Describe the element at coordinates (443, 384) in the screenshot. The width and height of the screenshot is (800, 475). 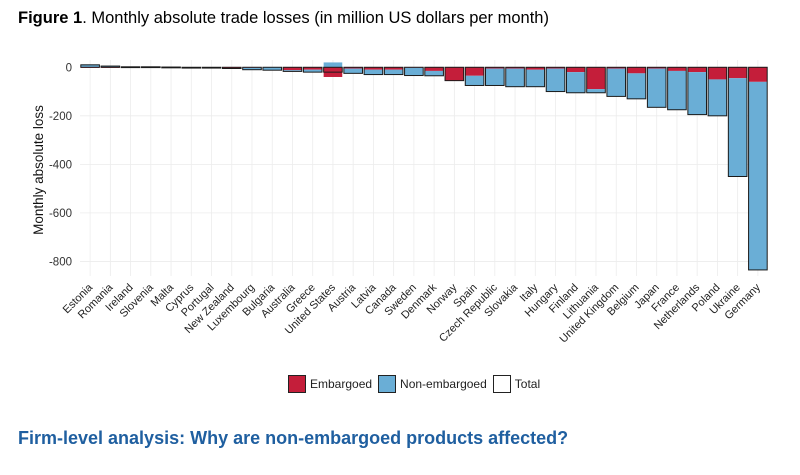
I see `legend-label-non-embargoed: Non-embargoed` at that location.